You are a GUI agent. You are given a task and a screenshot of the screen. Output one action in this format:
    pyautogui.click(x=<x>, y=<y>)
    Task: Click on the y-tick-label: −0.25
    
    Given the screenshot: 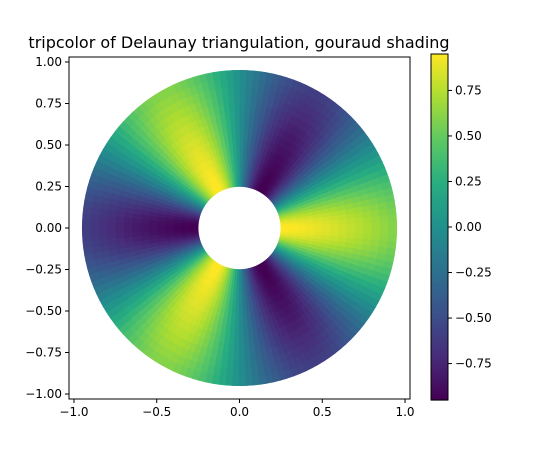 What is the action you would take?
    pyautogui.click(x=43, y=270)
    